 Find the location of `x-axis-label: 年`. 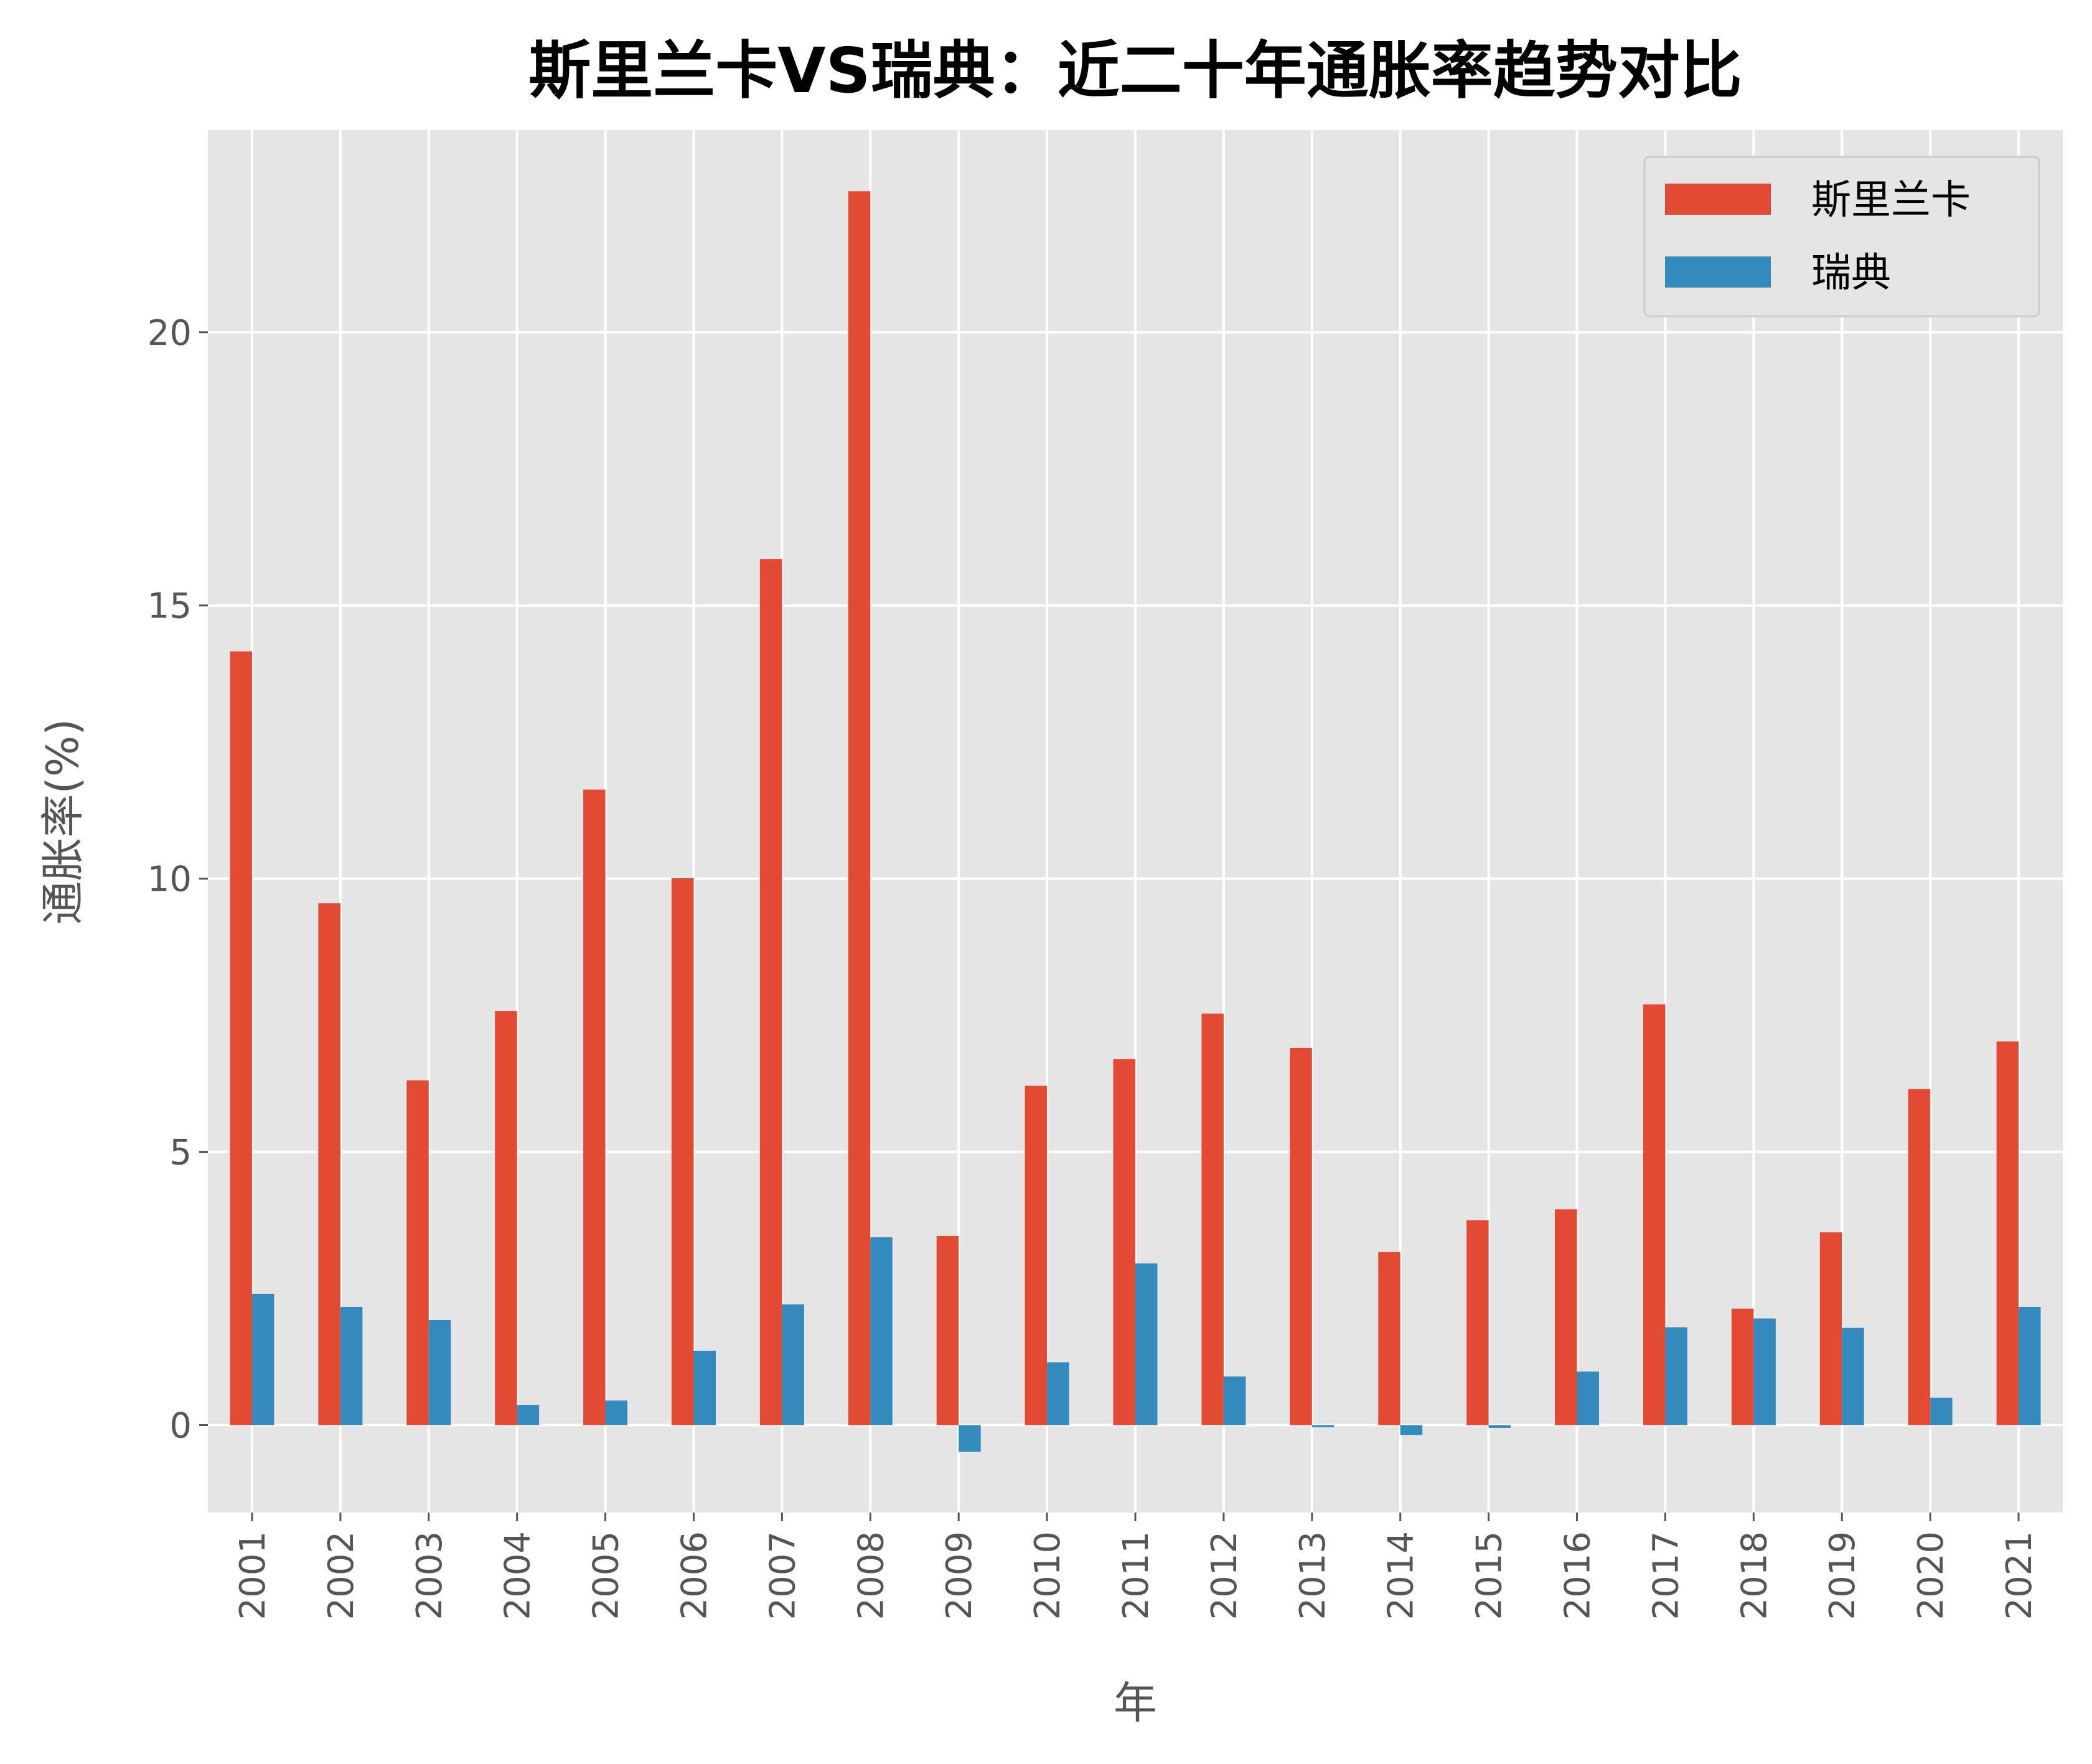

x-axis-label: 年 is located at coordinates (1135, 1703).